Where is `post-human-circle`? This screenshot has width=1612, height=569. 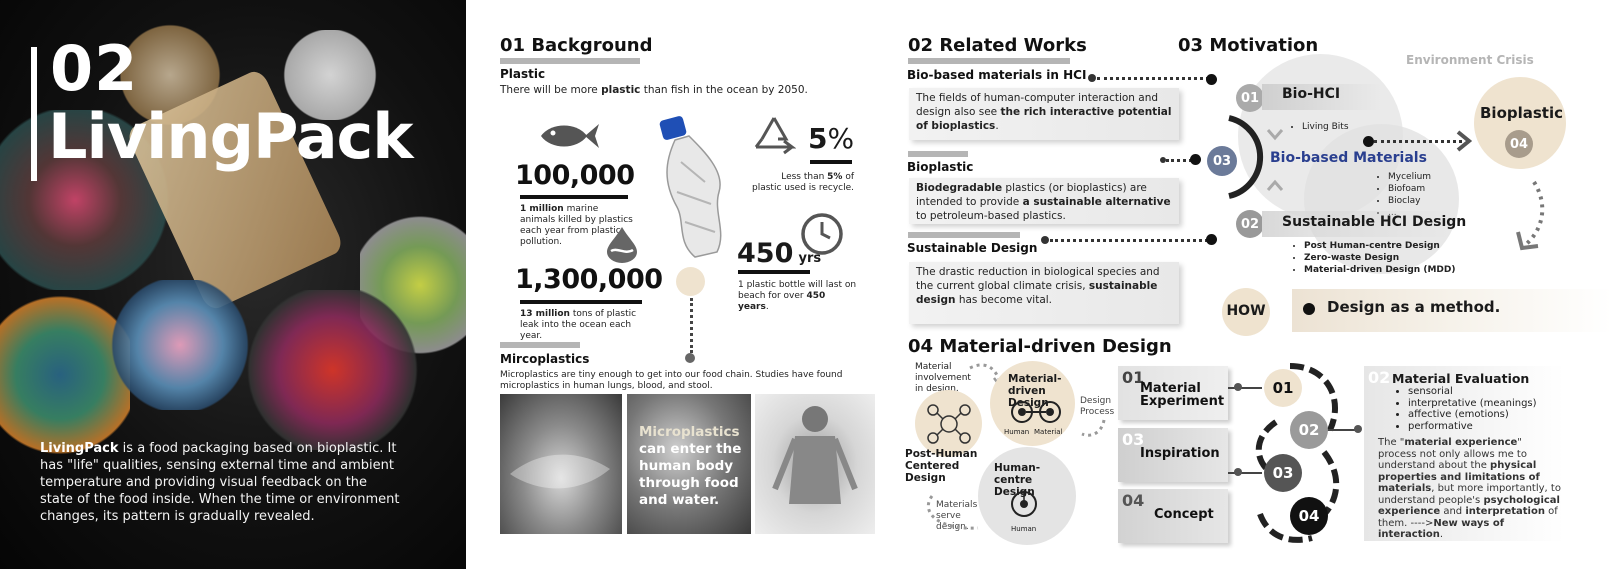
post-human-circle is located at coordinates (948, 423).